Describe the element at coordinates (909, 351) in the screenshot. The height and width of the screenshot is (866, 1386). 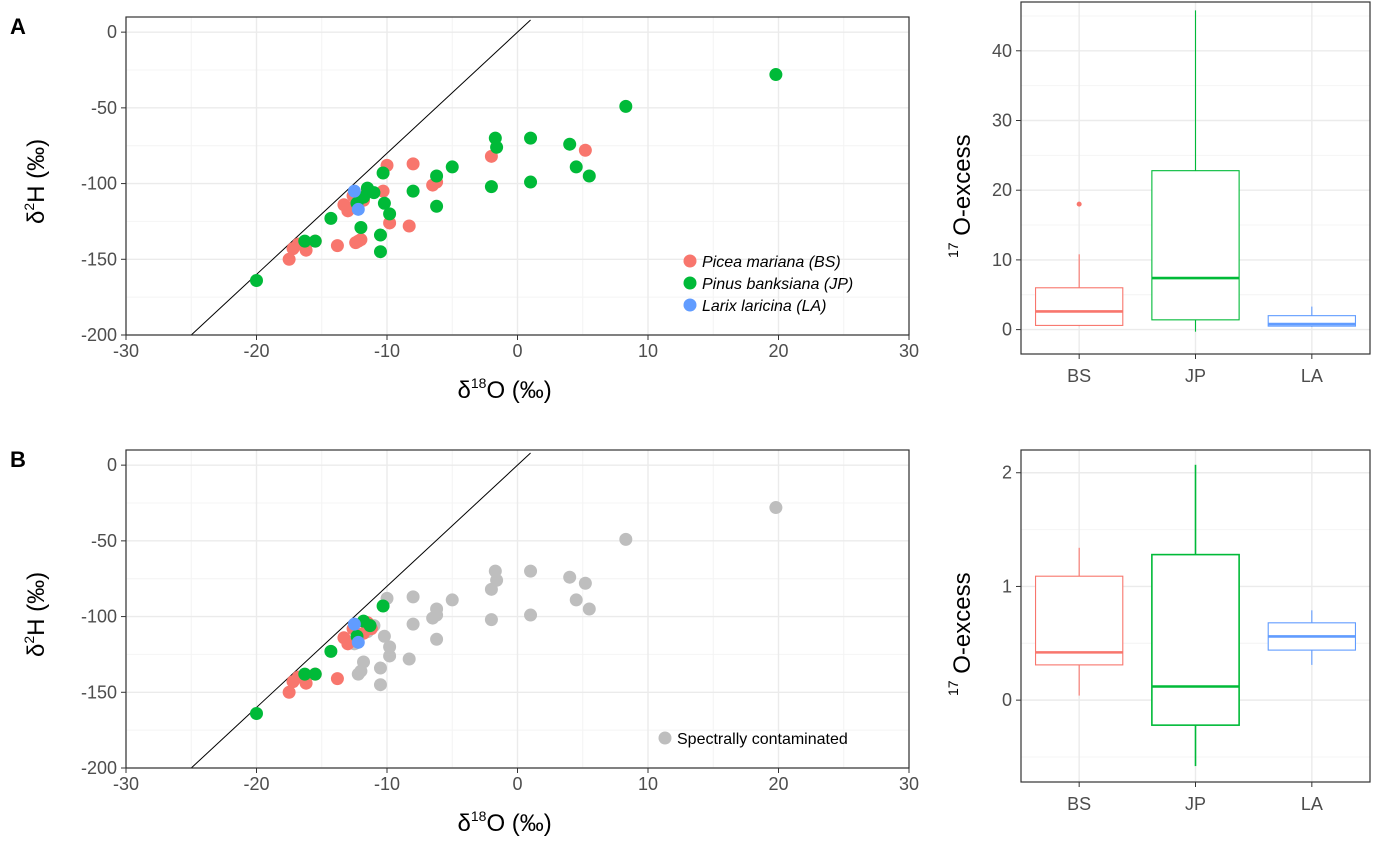
I see `x-tick-label: 30` at that location.